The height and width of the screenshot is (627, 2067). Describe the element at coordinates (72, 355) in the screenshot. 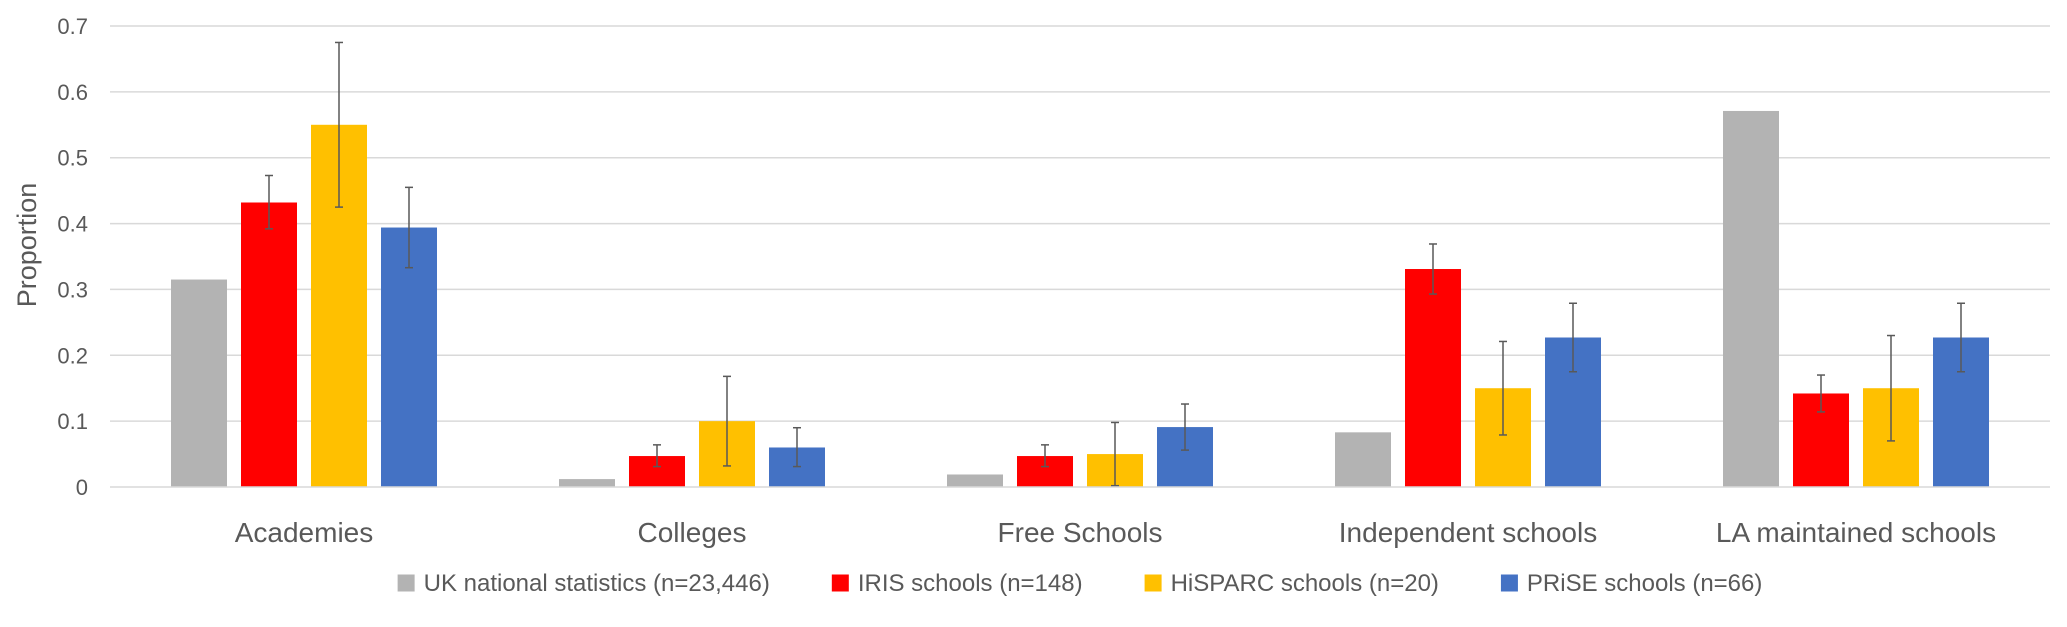

I see `y-tick-label: 0.2` at that location.